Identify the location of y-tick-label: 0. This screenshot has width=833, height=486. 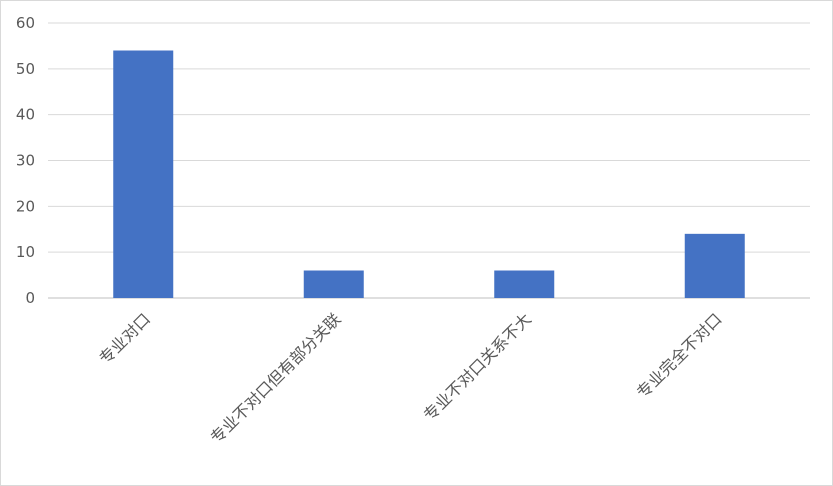
(30, 298).